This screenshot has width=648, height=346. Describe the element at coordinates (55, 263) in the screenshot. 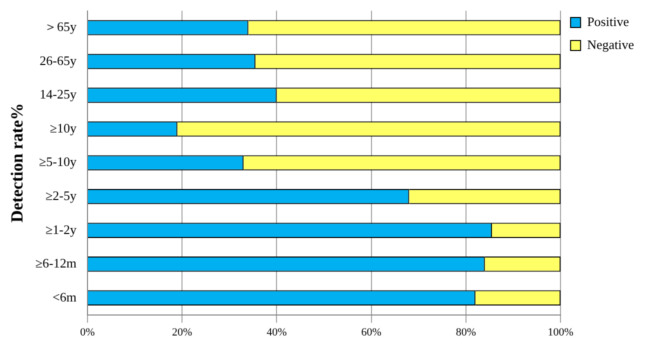

I see `y-tick-label: ≥6-12m` at that location.